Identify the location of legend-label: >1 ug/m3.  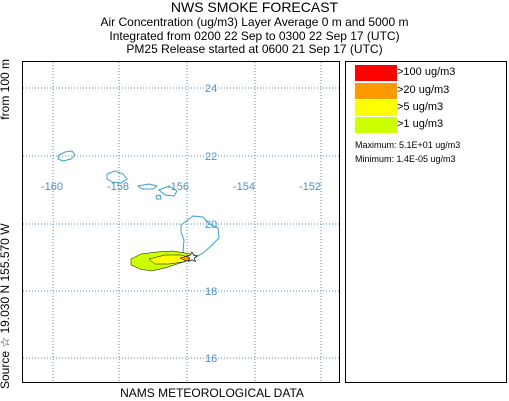
(420, 124).